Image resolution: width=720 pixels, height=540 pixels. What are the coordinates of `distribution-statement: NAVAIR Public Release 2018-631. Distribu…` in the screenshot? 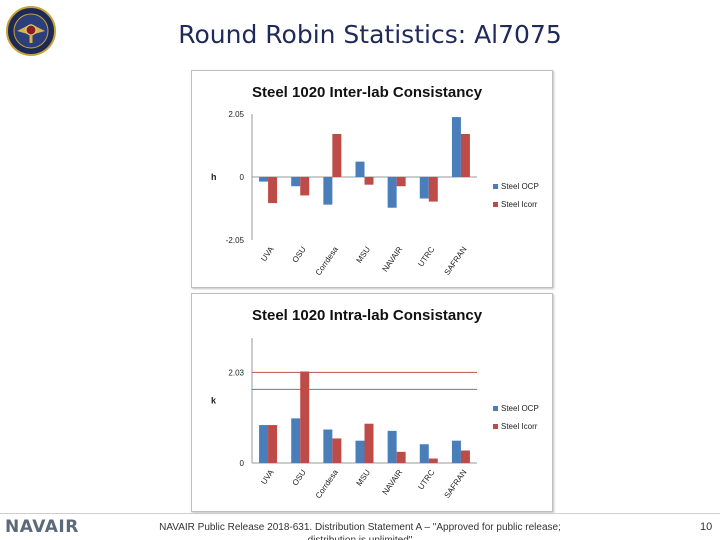 It's located at (360, 531).